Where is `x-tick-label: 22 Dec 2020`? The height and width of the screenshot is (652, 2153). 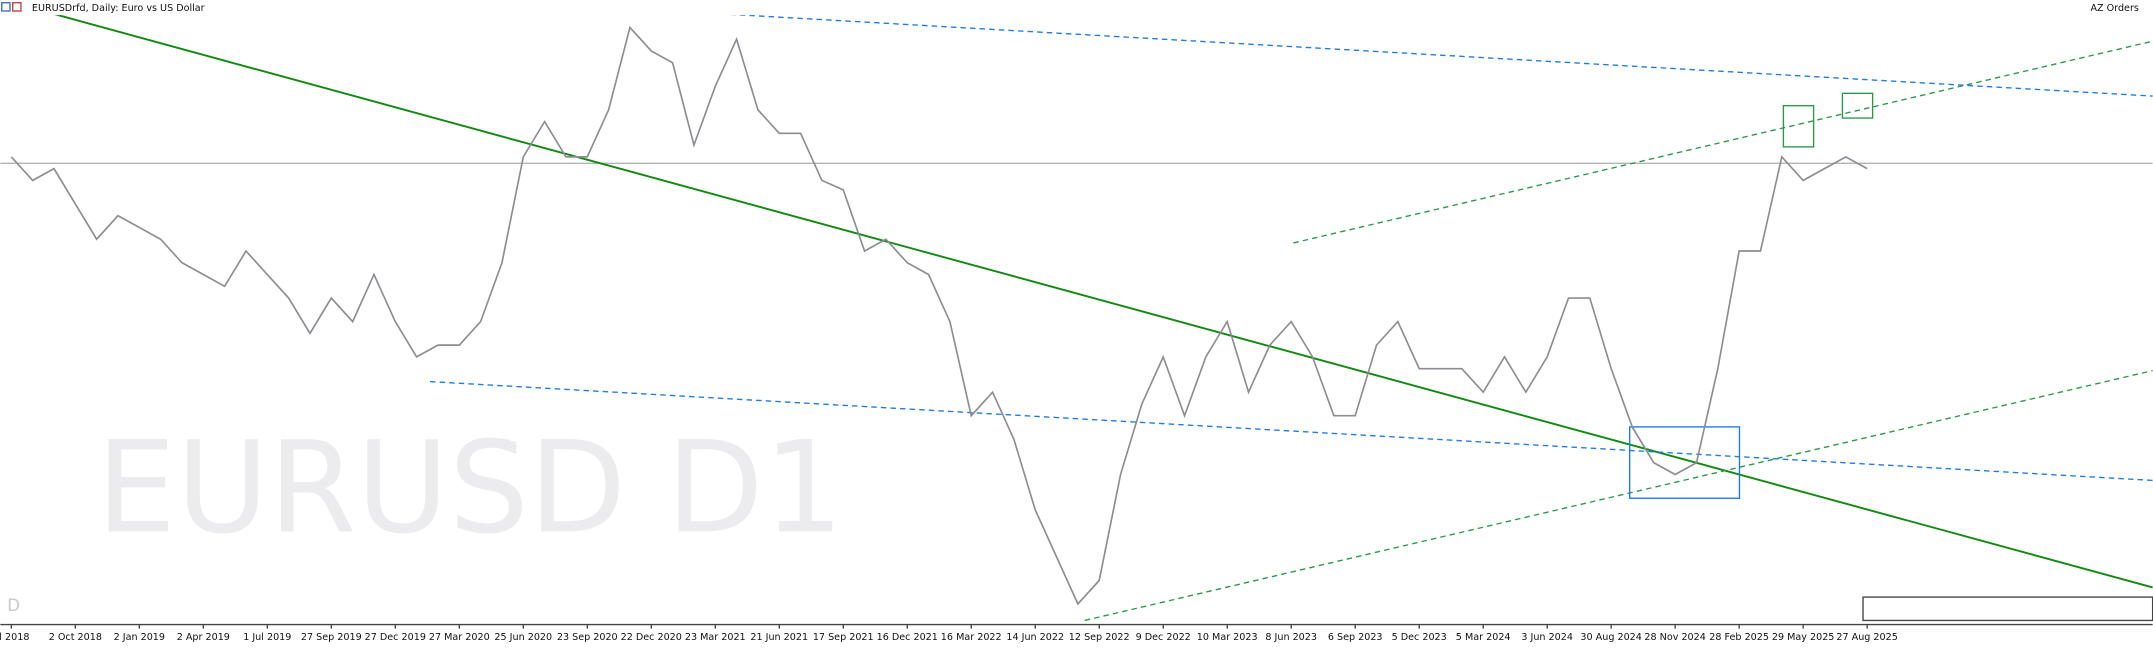
x-tick-label: 22 Dec 2020 is located at coordinates (651, 637).